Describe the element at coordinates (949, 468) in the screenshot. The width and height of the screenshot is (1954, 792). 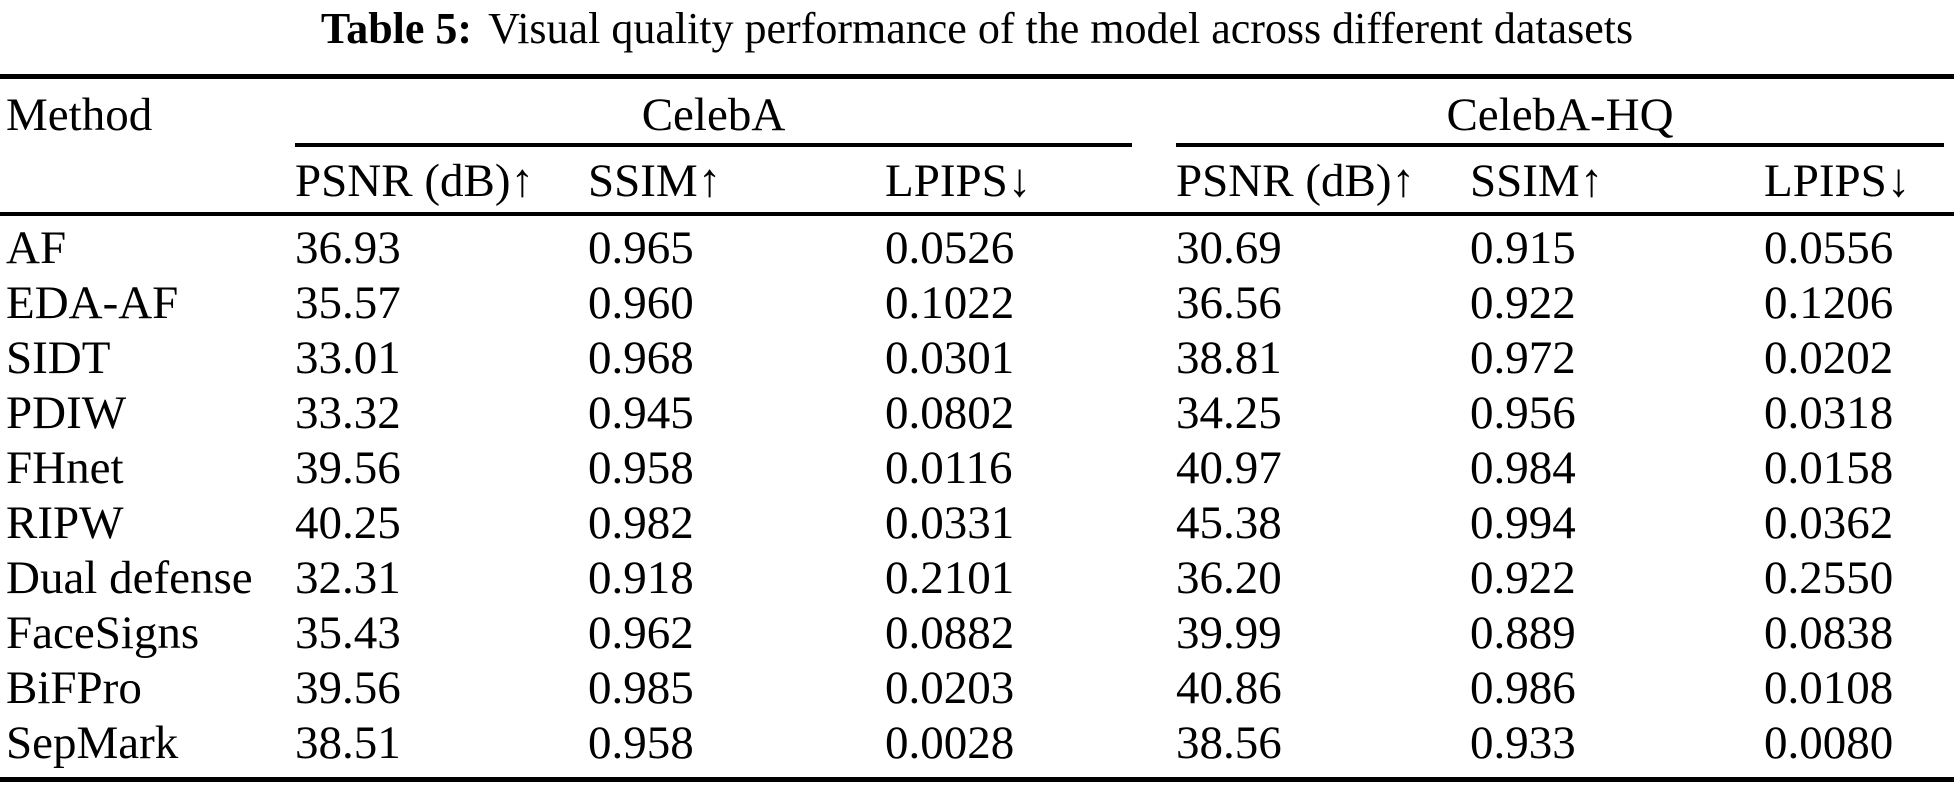
I see `value-cell: 0.0116` at that location.